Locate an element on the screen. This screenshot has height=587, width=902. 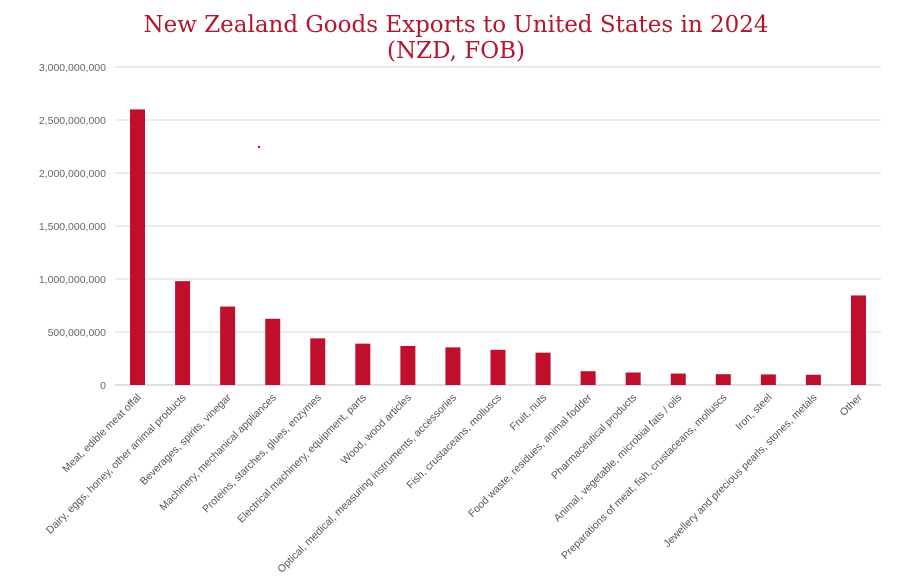
x-tick-label: Other is located at coordinates (851, 404).